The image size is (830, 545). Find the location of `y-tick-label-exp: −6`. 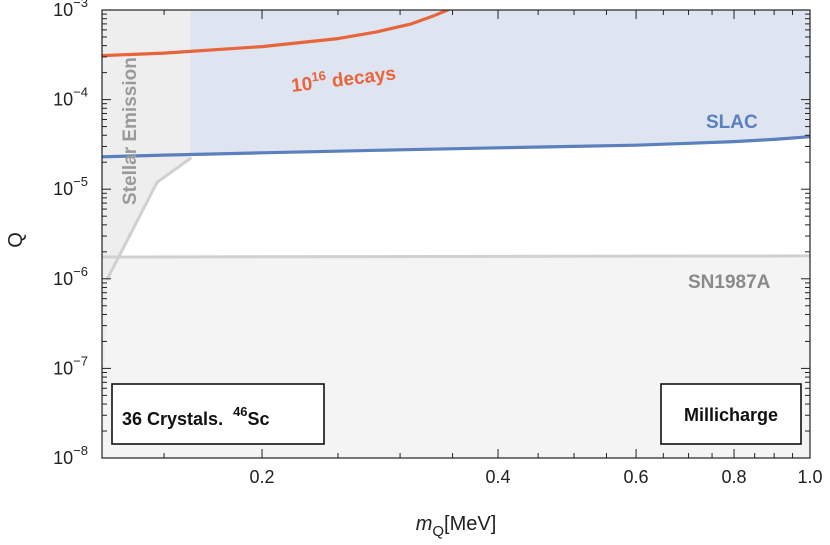

y-tick-label-exp: −6 is located at coordinates (80, 271).